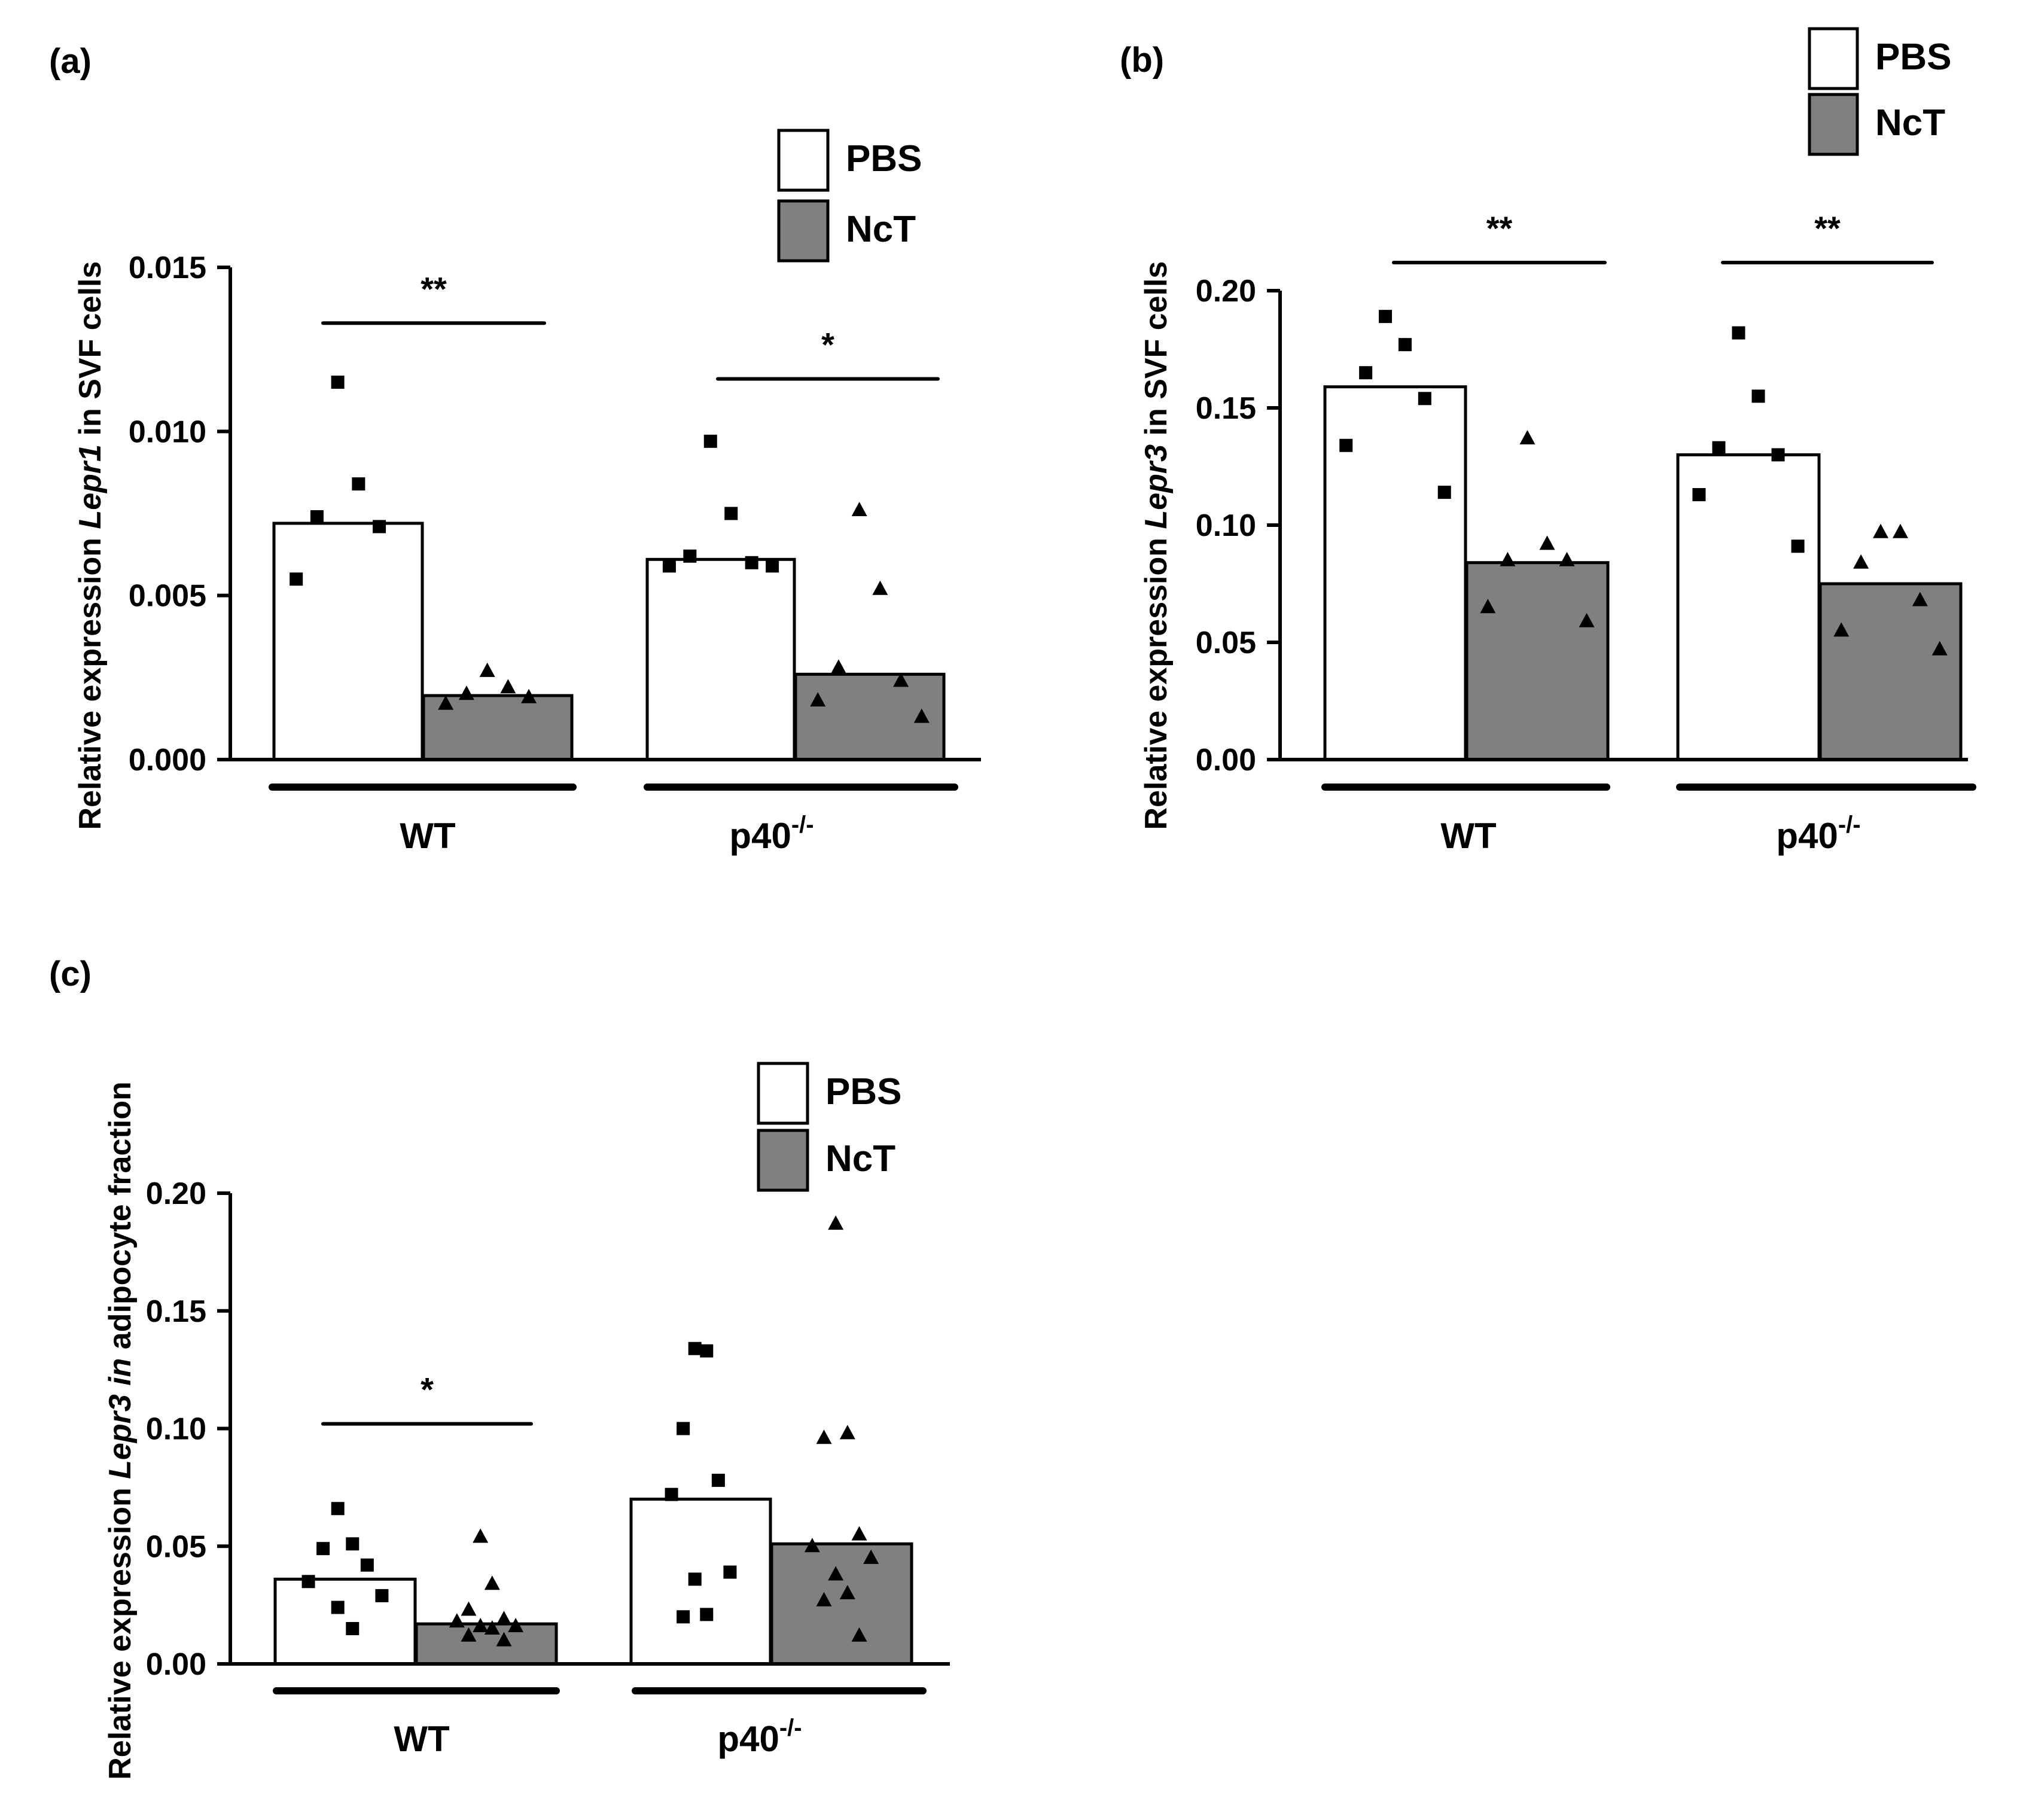 This screenshot has width=2023, height=1820. I want to click on y-tick-label: 0.10, so click(1226, 525).